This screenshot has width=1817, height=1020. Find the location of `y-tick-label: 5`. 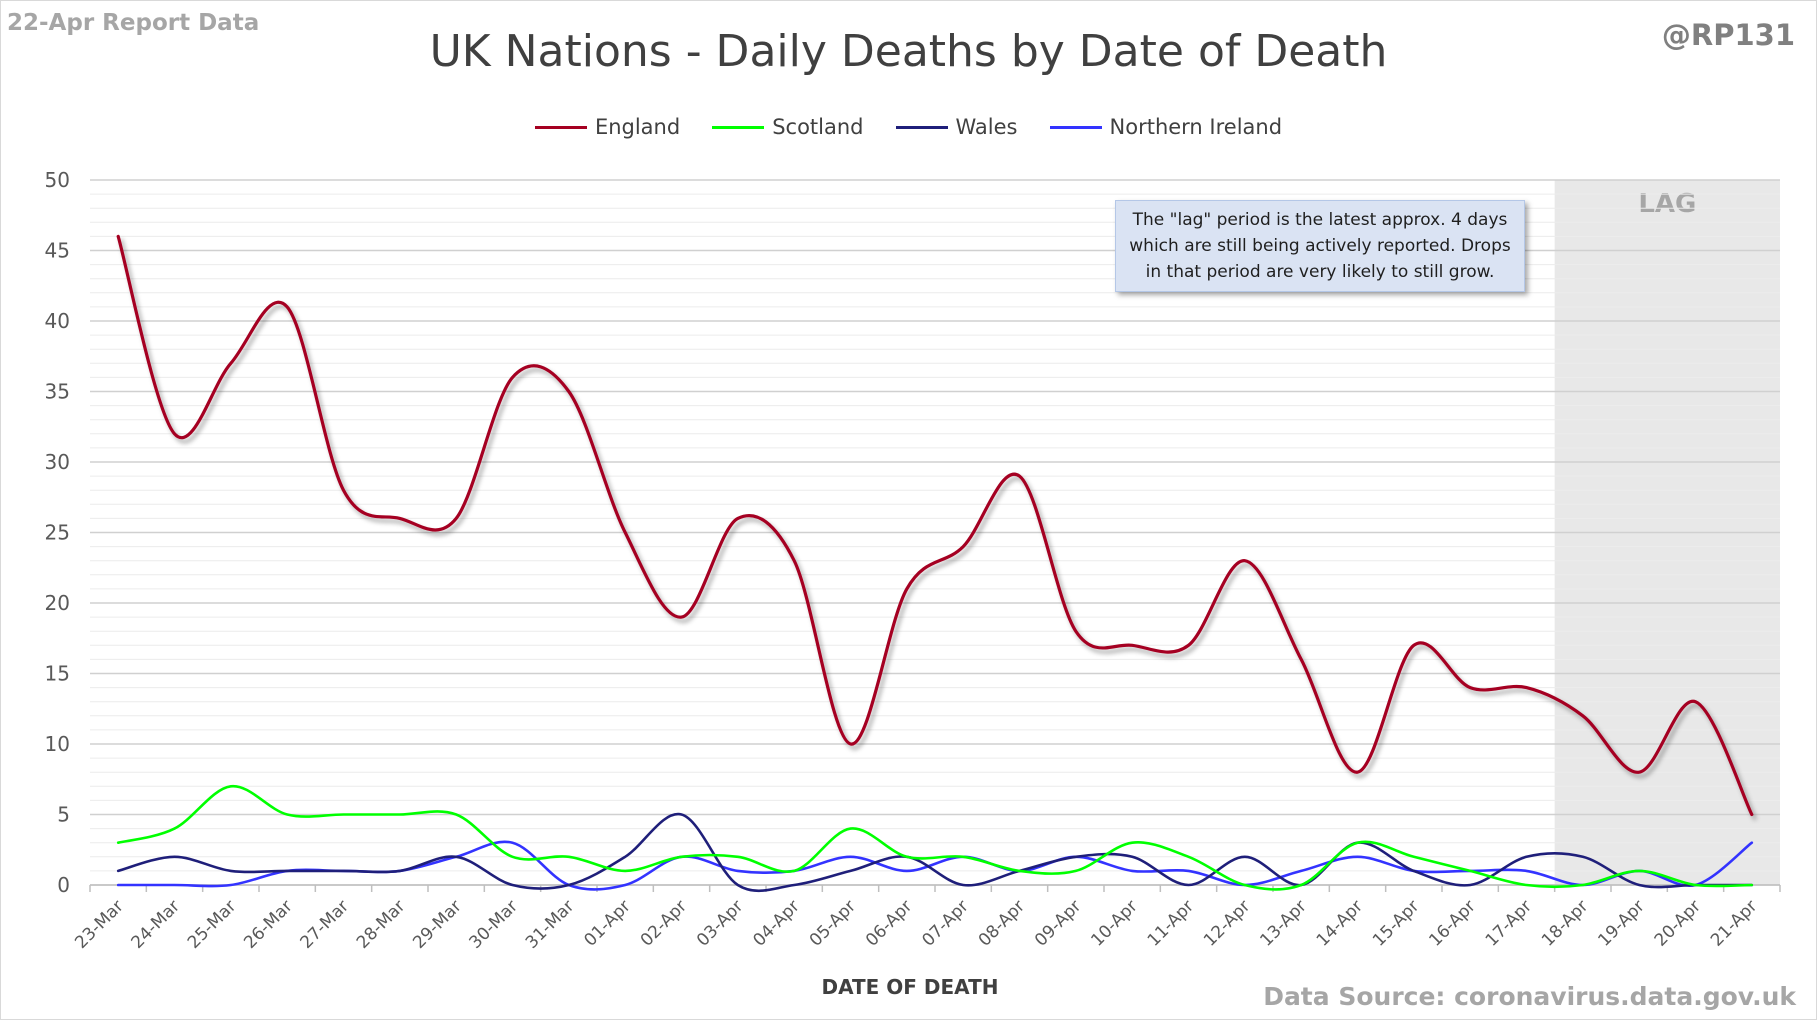

y-tick-label: 5 is located at coordinates (63, 815).